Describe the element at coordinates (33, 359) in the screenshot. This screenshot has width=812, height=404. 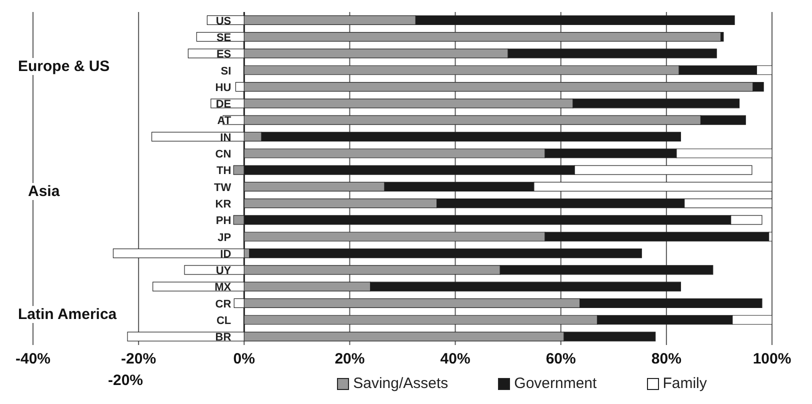
I see `x-tick-label: -40%` at that location.